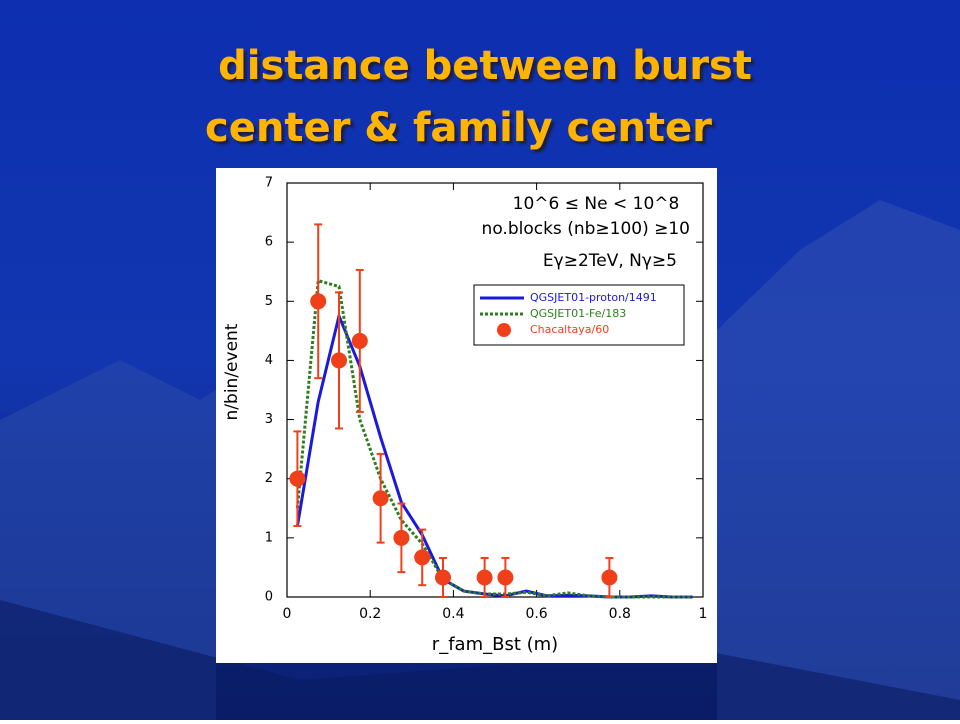 The width and height of the screenshot is (960, 724). Describe the element at coordinates (596, 204) in the screenshot. I see `annotation: 10^6 ≤ Ne < 10^8` at that location.